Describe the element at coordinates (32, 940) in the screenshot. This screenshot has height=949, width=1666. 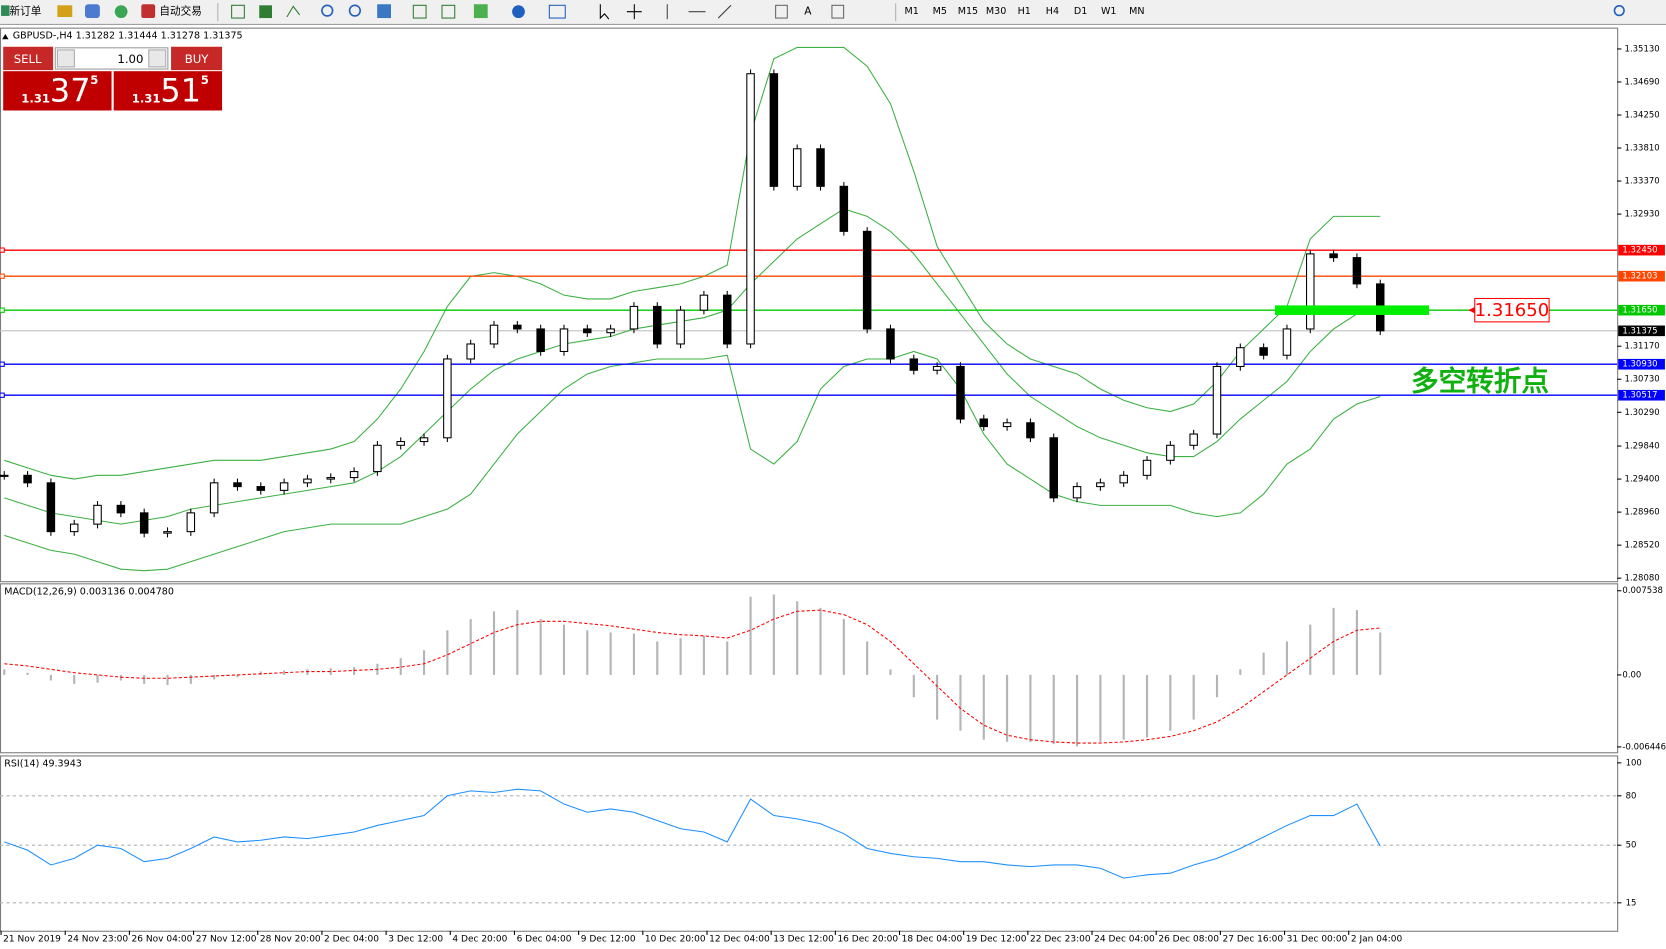
I see `x-tick-label: 21 Nov 2019` at that location.